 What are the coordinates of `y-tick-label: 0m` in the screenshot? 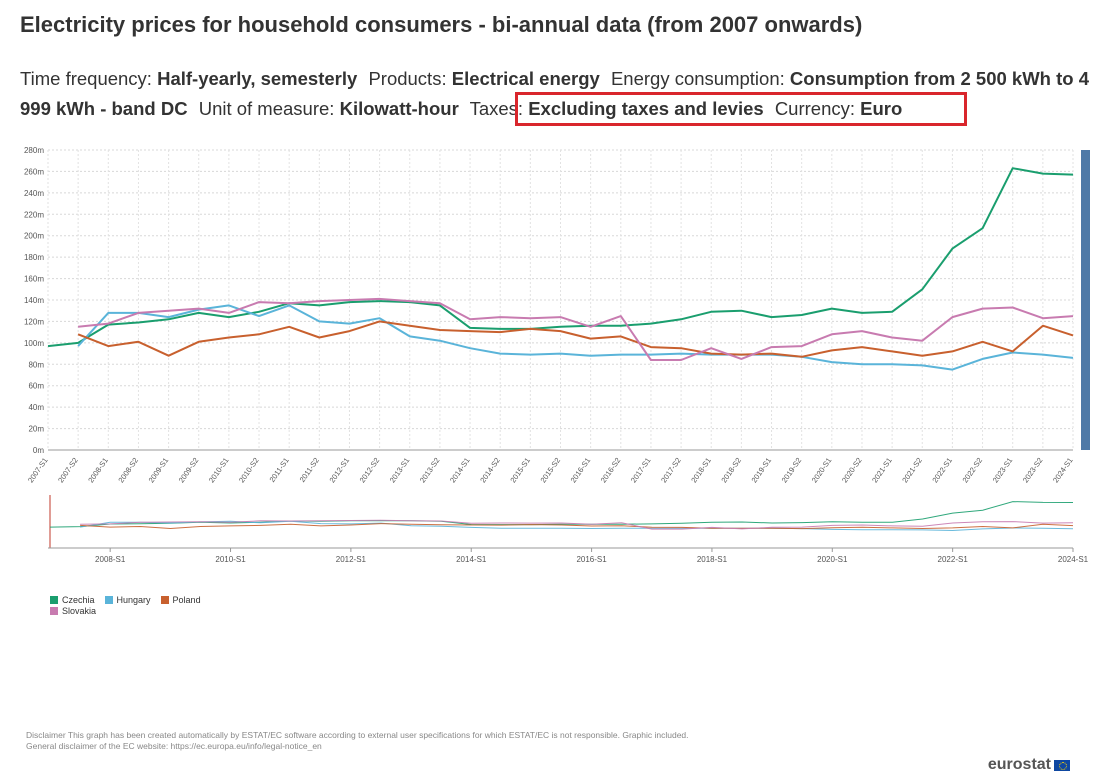 It's located at (38, 450).